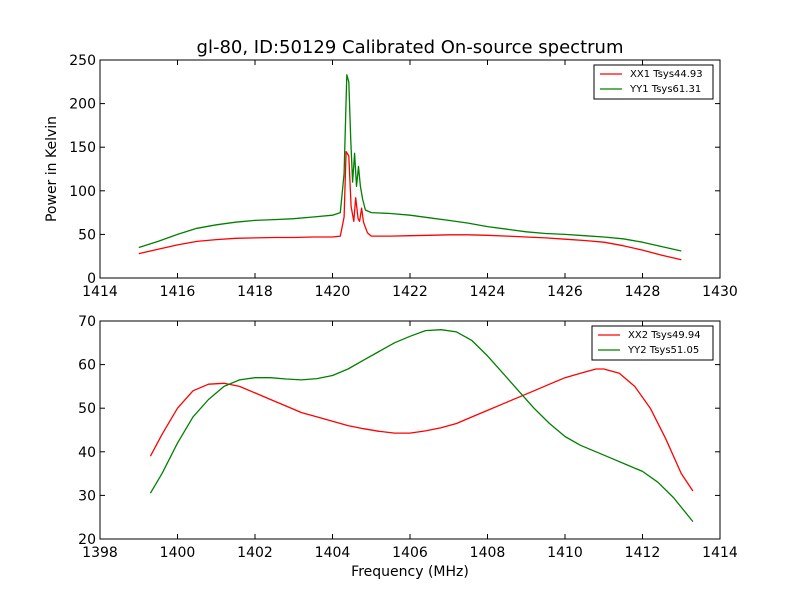 The image size is (800, 600). I want to click on top-x-tick-label: 1428, so click(643, 292).